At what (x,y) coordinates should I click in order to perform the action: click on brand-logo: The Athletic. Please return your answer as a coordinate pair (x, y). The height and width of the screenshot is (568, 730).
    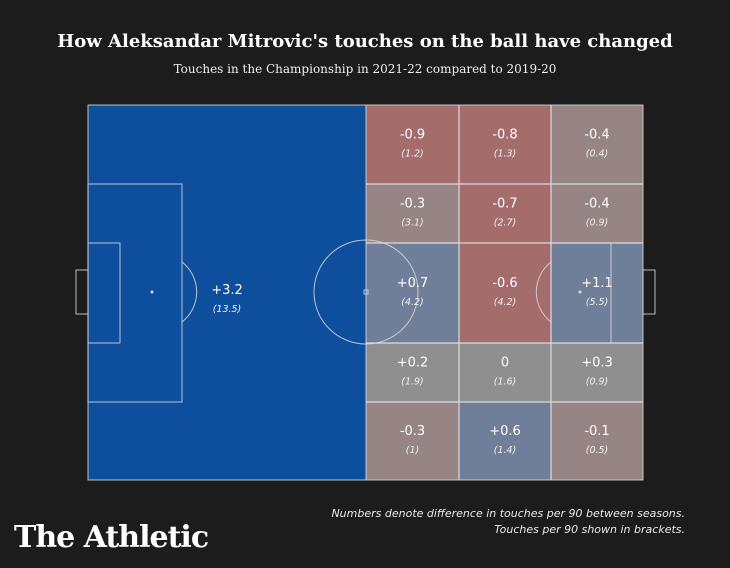
    Looking at the image, I should click on (111, 537).